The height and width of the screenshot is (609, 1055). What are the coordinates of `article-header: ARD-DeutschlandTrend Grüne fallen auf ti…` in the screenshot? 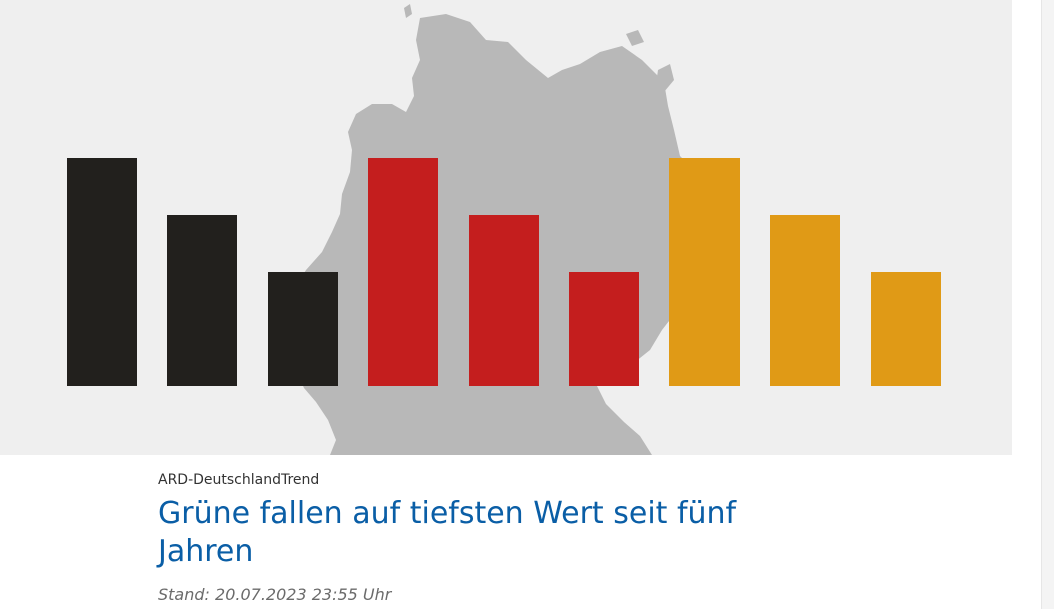 It's located at (478, 538).